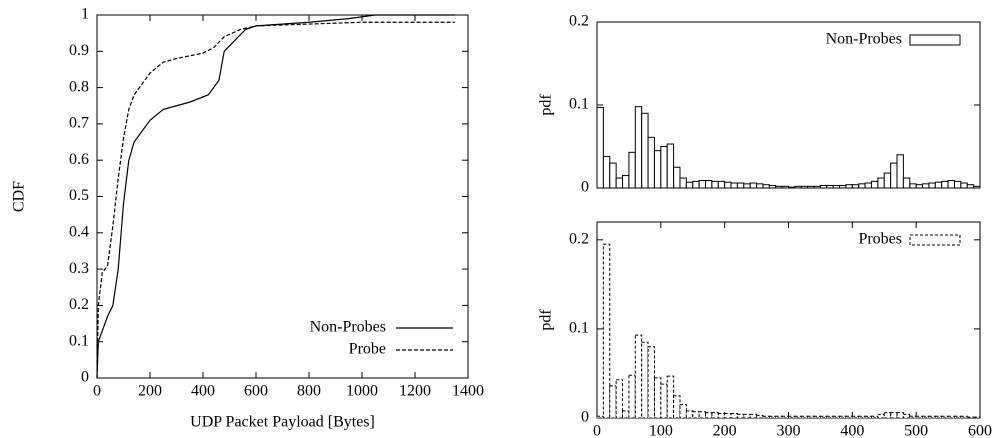  What do you see at coordinates (79, 195) in the screenshot?
I see `y-tick-label: 0.5` at bounding box center [79, 195].